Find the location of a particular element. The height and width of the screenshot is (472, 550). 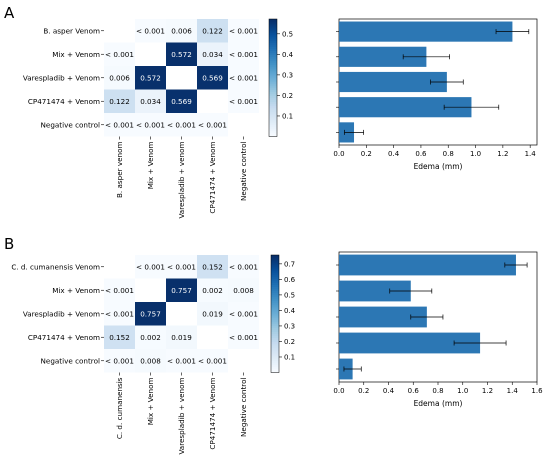

heatmap-cell-label: 0.569 is located at coordinates (181, 101).